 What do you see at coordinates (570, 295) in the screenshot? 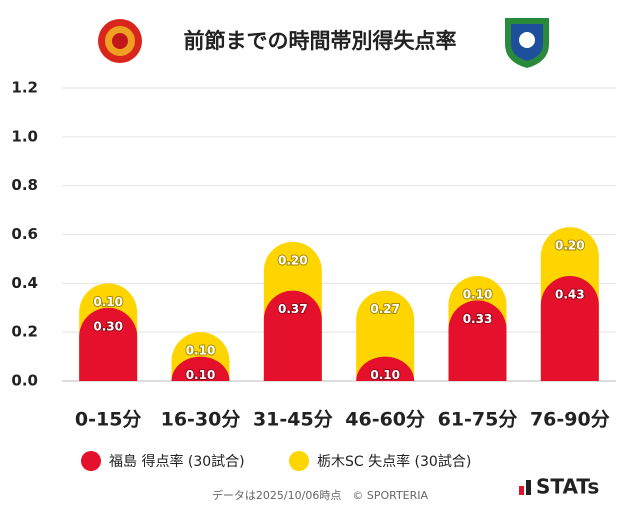
I see `value-label: 0.43` at bounding box center [570, 295].